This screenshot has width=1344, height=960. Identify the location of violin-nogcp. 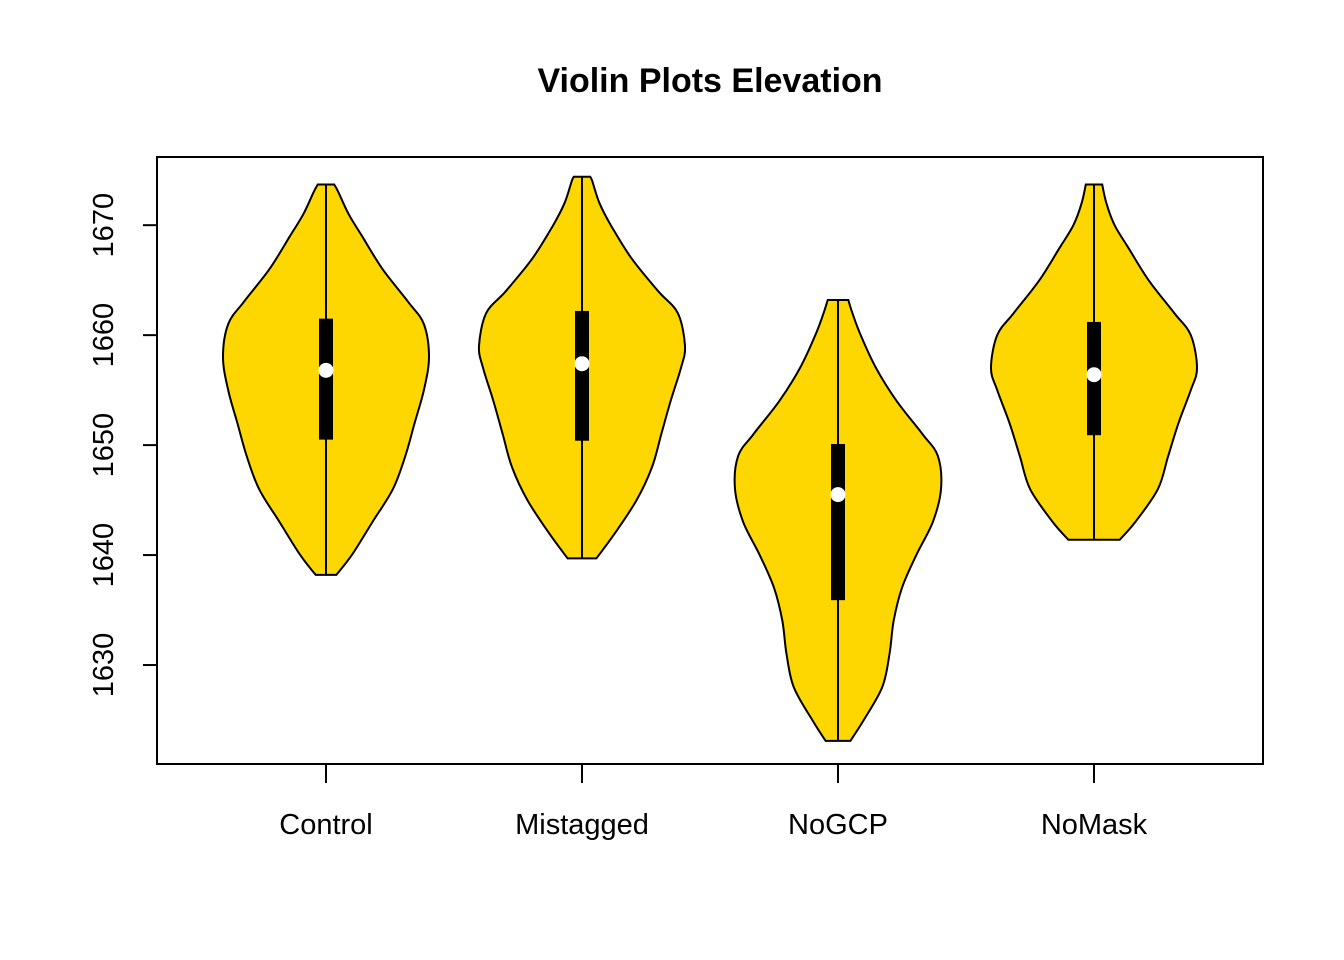
(838, 520).